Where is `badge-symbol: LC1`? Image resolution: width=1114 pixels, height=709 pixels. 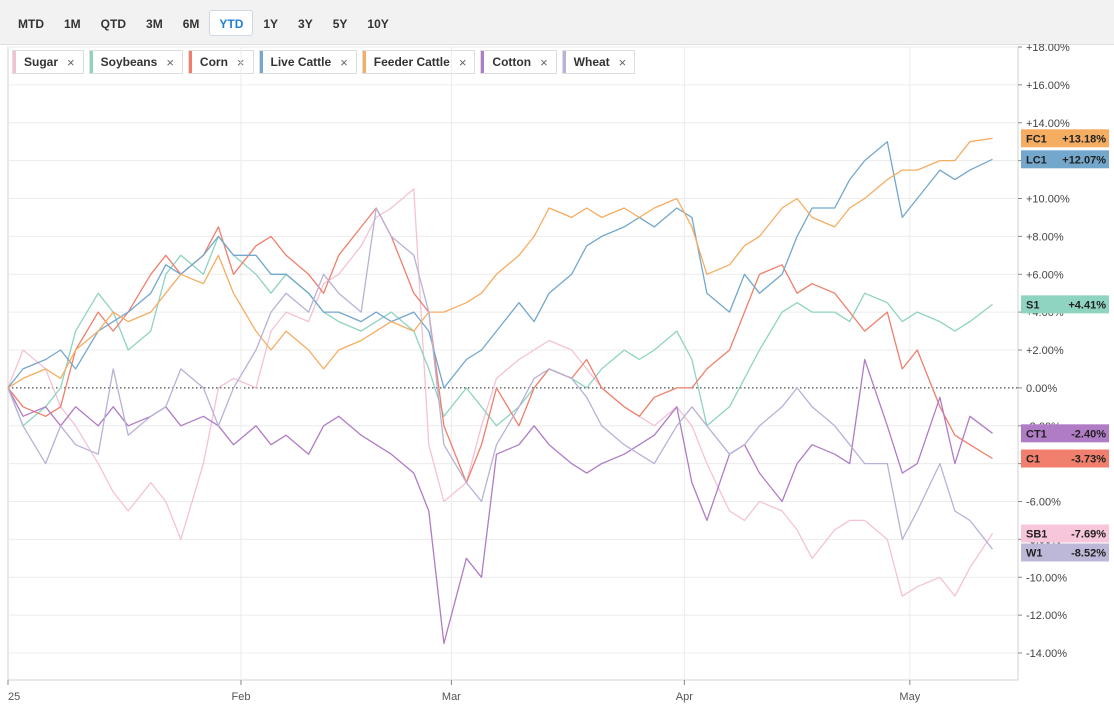 badge-symbol: LC1 is located at coordinates (1036, 160).